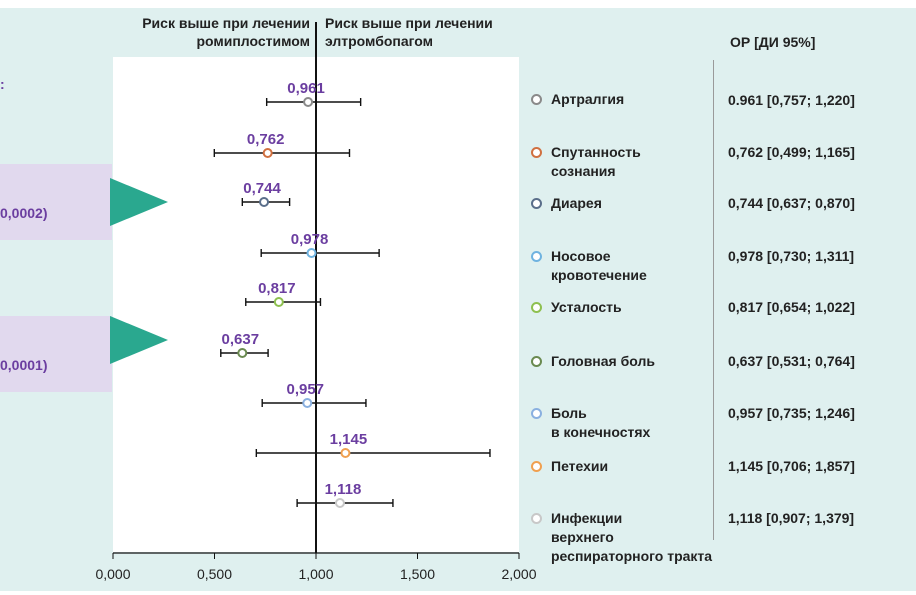 This screenshot has height=595, width=916. Describe the element at coordinates (262, 188) in the screenshot. I see `value-label: 0,744` at that location.